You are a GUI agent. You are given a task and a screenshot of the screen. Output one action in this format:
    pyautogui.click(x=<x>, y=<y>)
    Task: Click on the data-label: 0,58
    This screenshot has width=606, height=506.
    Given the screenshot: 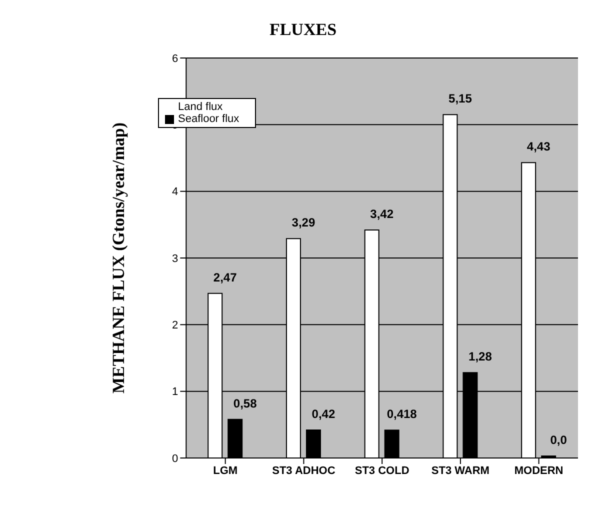 What is the action you would take?
    pyautogui.click(x=245, y=403)
    